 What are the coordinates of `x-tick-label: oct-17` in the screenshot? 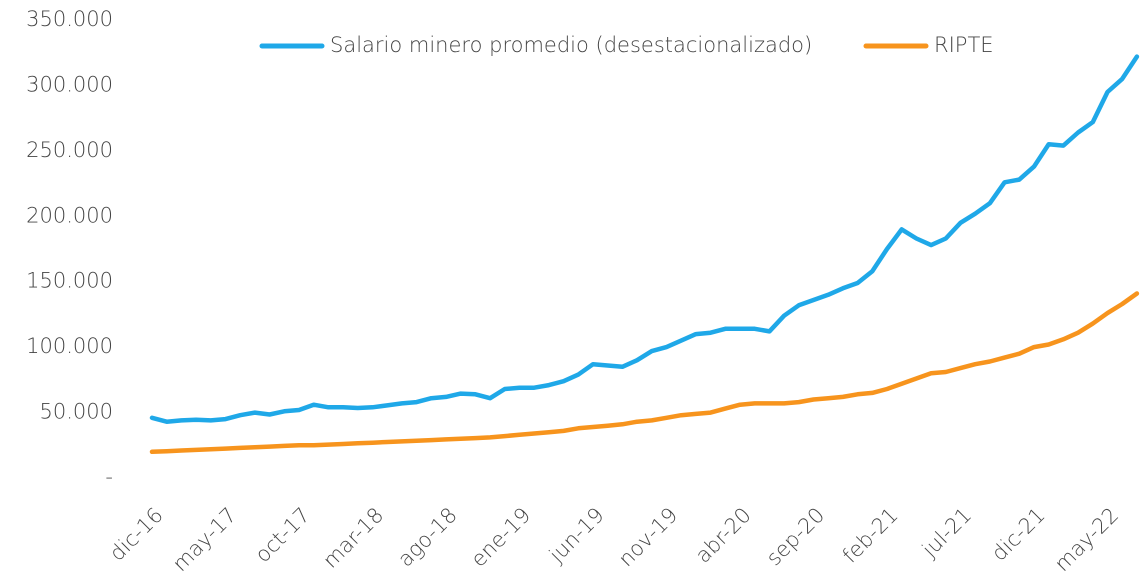 It's located at (282, 535).